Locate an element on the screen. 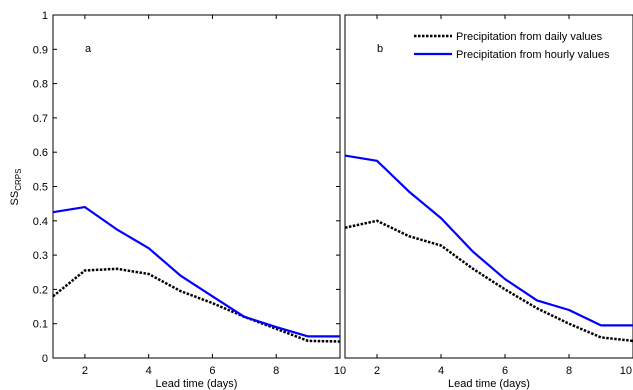  legend-label: Precipitation from hourly values is located at coordinates (533, 55).